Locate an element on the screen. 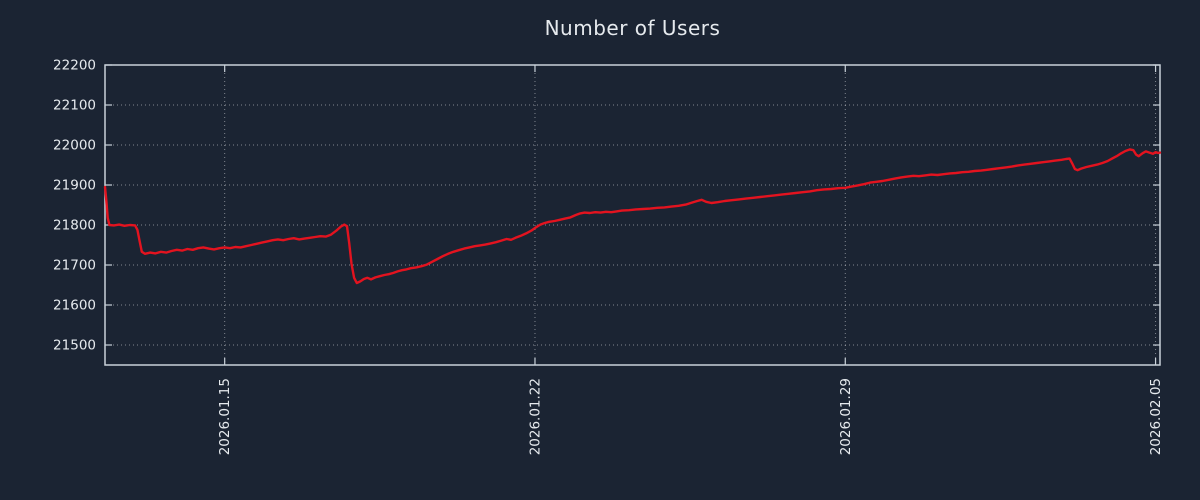  y-tick-label: 22000 is located at coordinates (74, 146).